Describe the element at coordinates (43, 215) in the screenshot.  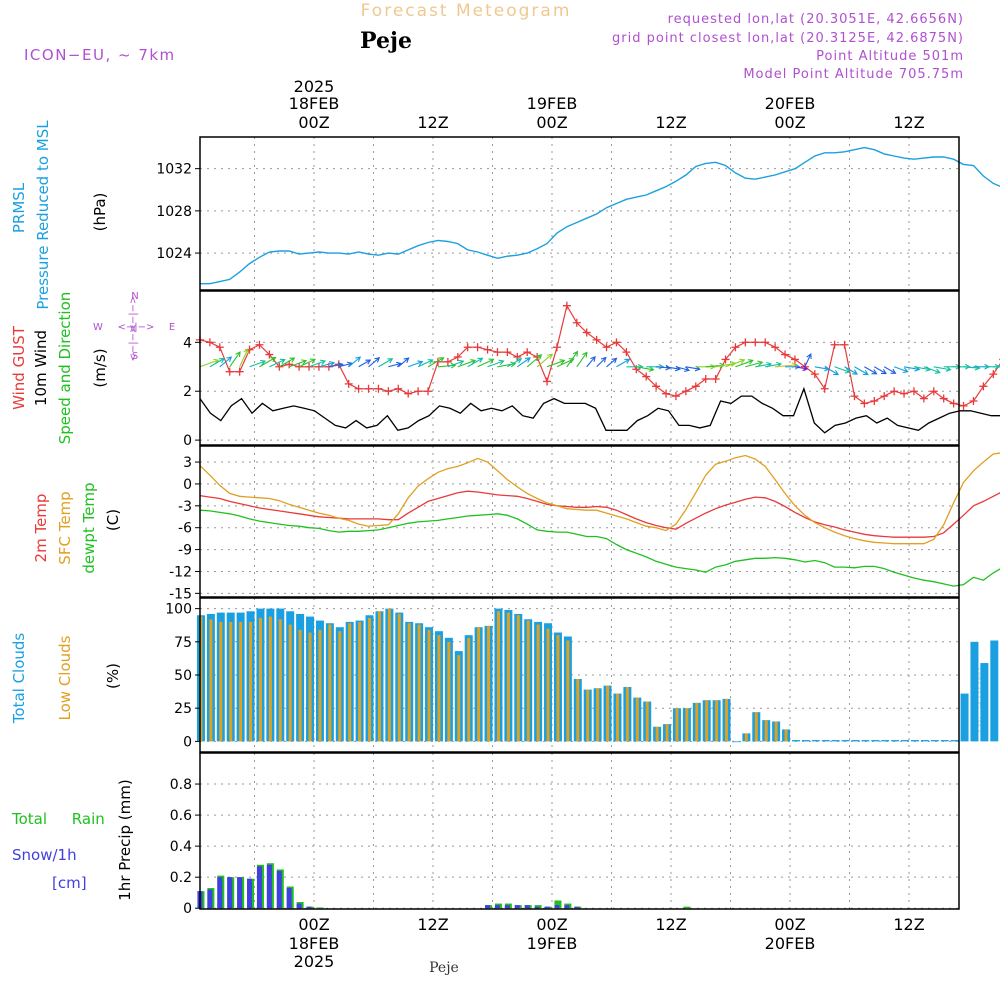
I see `pressure-title-2: Pressure Reduced to MSL` at that location.